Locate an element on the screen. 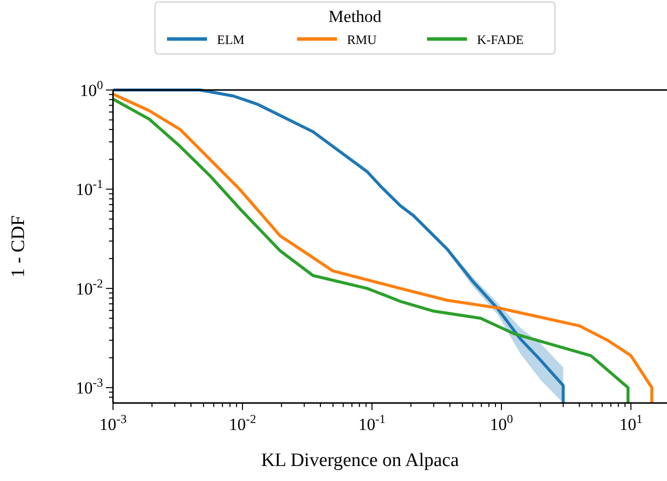  x-tick-label: 10$^{-3}$ is located at coordinates (113, 423).